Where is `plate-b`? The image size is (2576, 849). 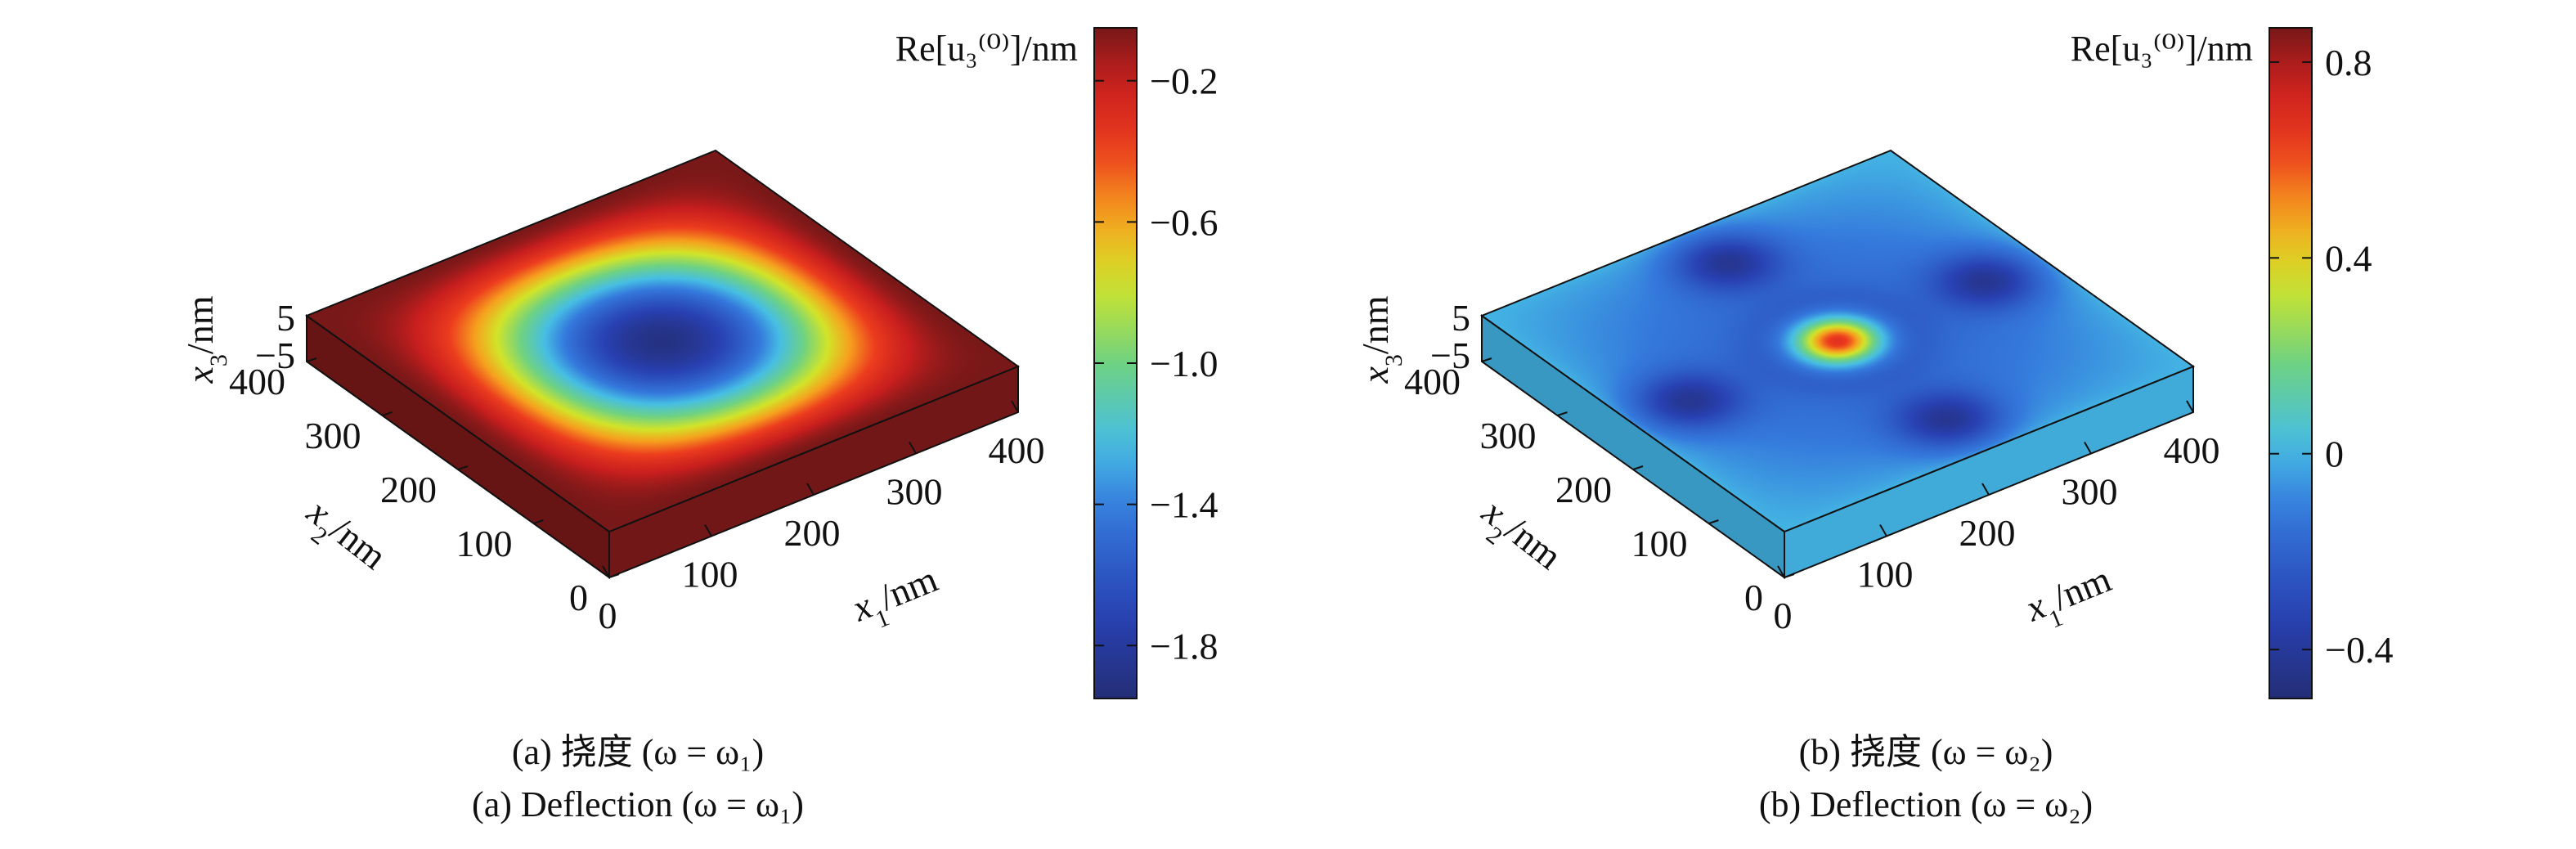 plate-b is located at coordinates (1837, 364).